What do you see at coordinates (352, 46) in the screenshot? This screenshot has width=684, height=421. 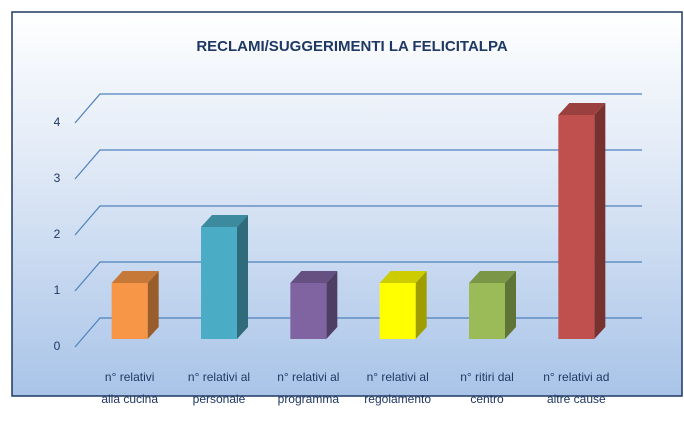 I see `chart-title: RECLAMI/SUGGERIMENTI LA FELICITALPA` at bounding box center [352, 46].